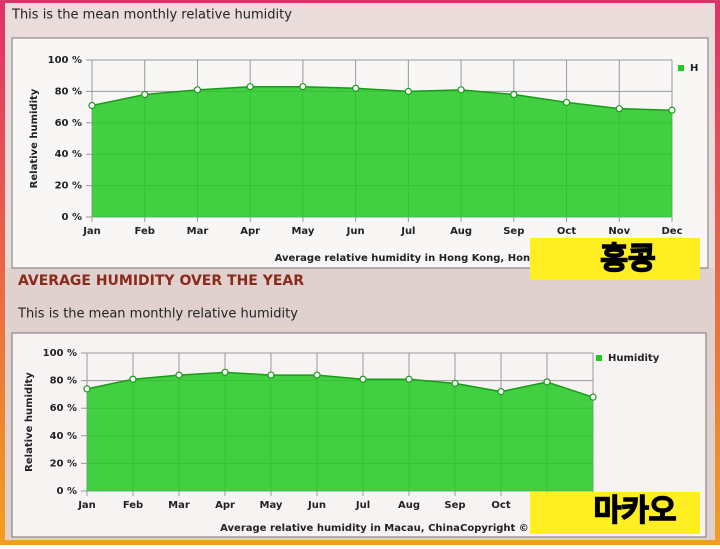 This screenshot has height=549, width=720. What do you see at coordinates (635, 511) in the screenshot?
I see `overlay-label: 마카오` at bounding box center [635, 511].